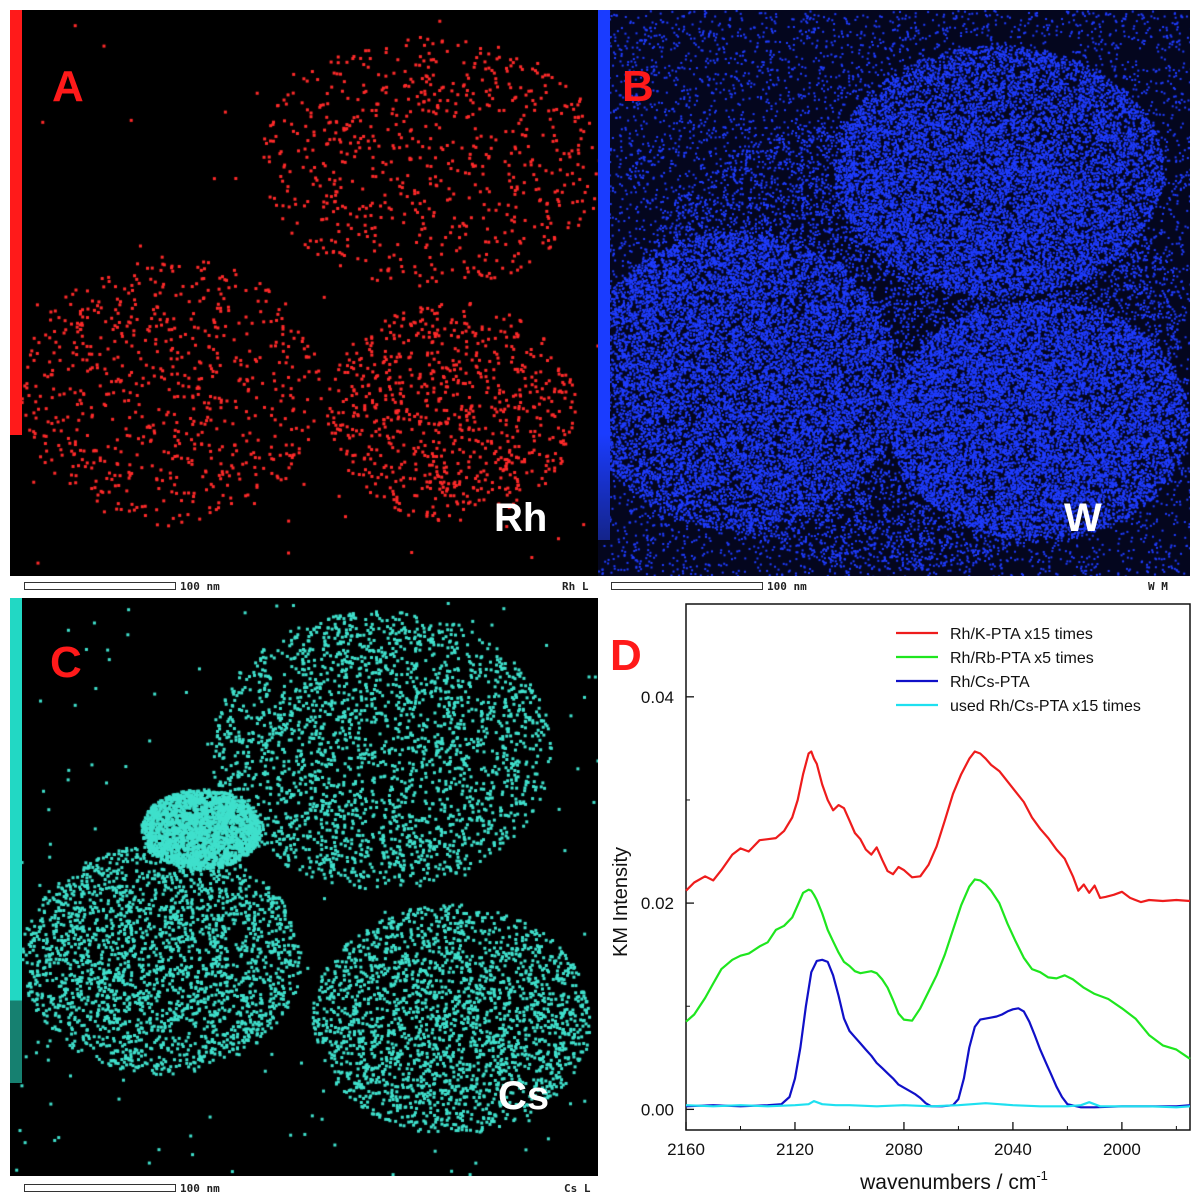 This screenshot has height=1200, width=1200. Describe the element at coordinates (604, 275) in the screenshot. I see `w-color-bar` at that location.